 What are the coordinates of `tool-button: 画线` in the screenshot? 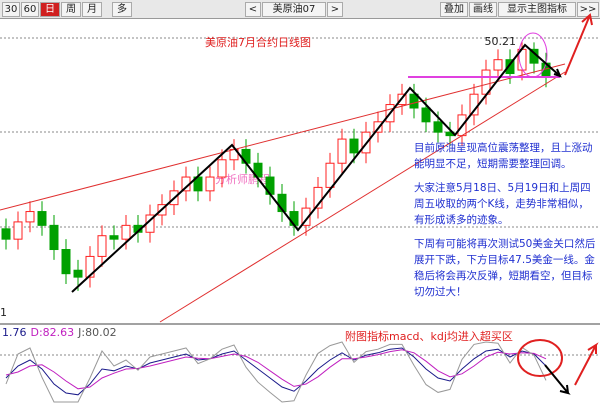 It's located at (483, 9).